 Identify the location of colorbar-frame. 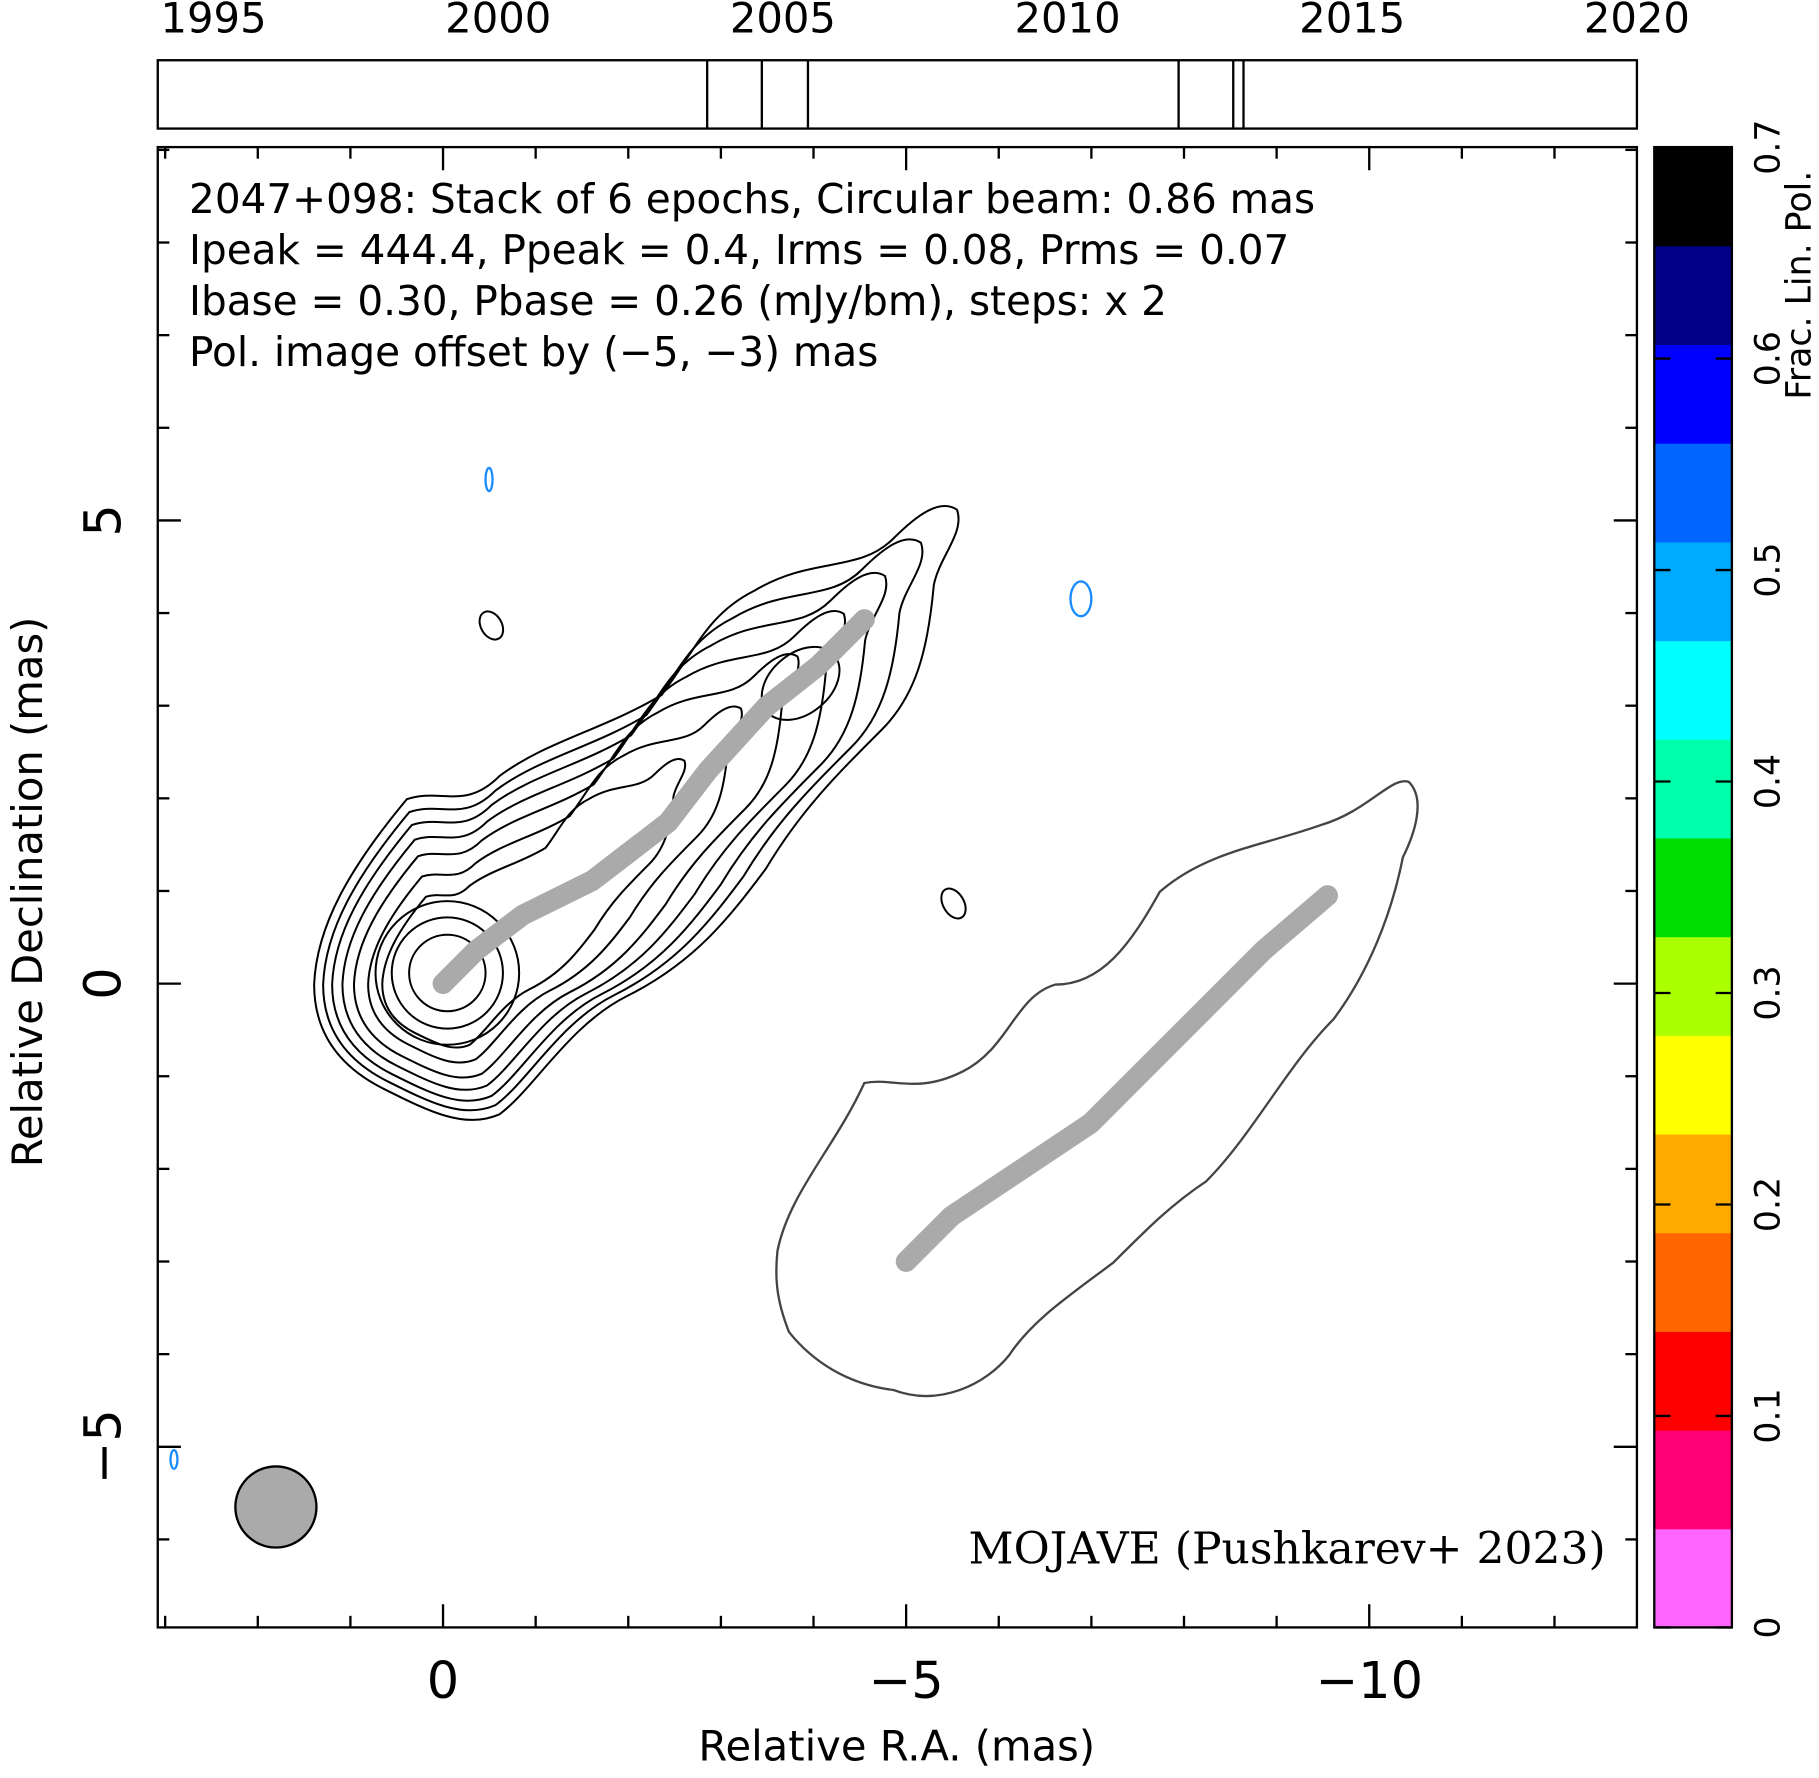
(1693, 887).